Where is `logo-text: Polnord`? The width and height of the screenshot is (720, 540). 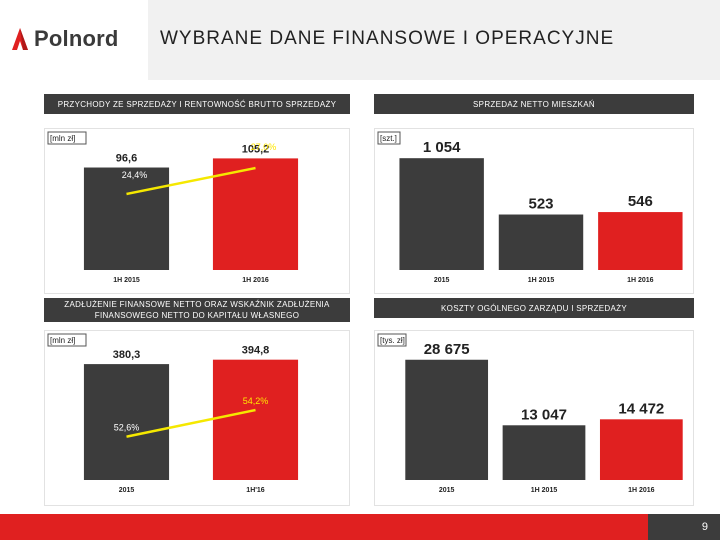
logo-text: Polnord is located at coordinates (76, 38).